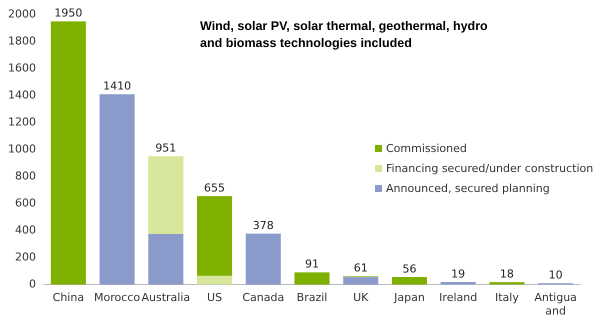 This screenshot has height=321, width=600. What do you see at coordinates (25, 175) in the screenshot?
I see `y-tick-label: 800` at bounding box center [25, 175].